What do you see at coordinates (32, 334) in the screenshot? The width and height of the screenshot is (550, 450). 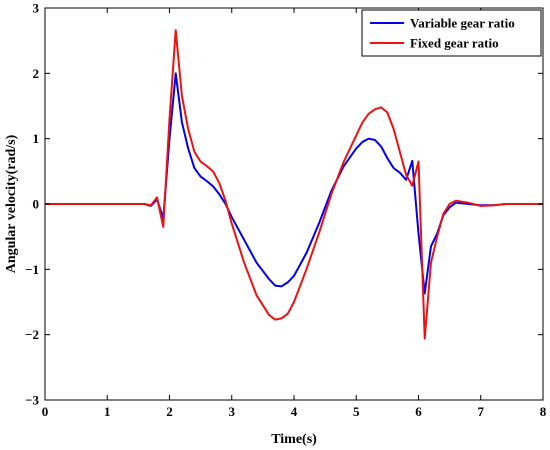 I see `y-tick-label: −2` at bounding box center [32, 334].